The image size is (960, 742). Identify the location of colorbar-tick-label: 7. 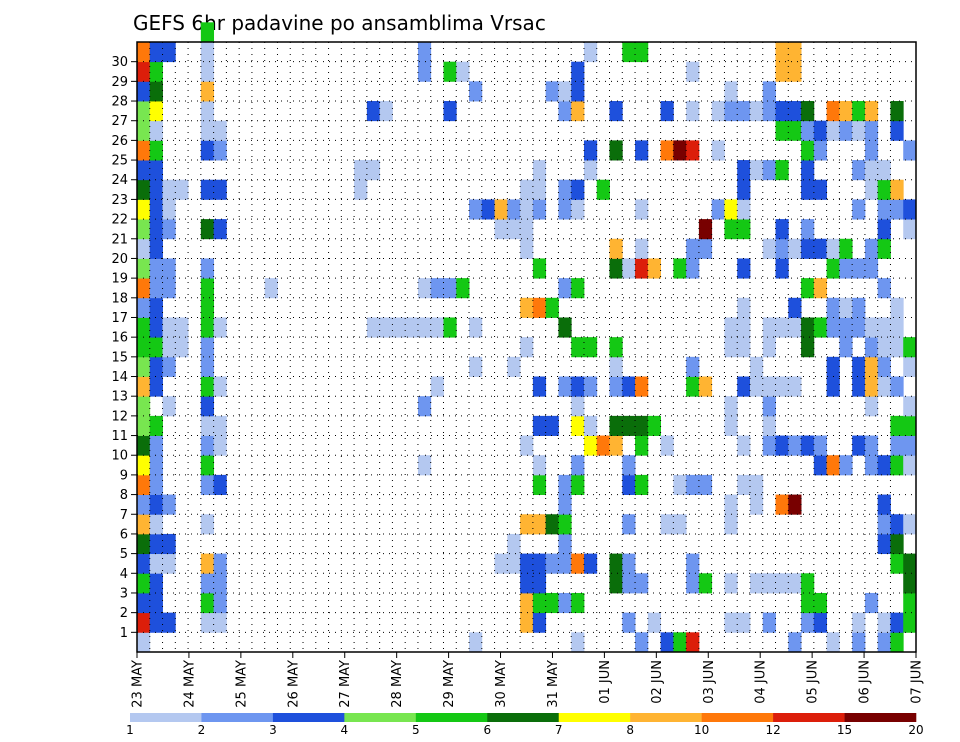
(559, 730).